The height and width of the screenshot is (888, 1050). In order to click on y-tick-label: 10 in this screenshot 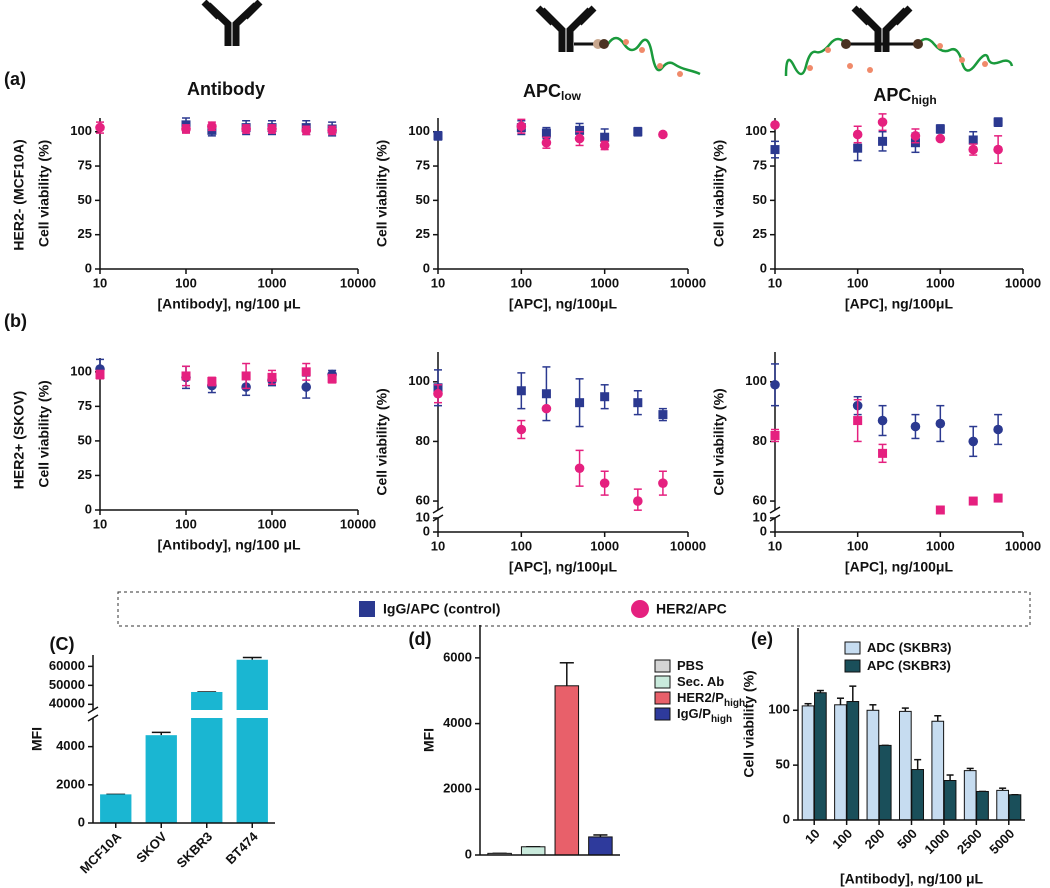, I will do `click(760, 516)`.